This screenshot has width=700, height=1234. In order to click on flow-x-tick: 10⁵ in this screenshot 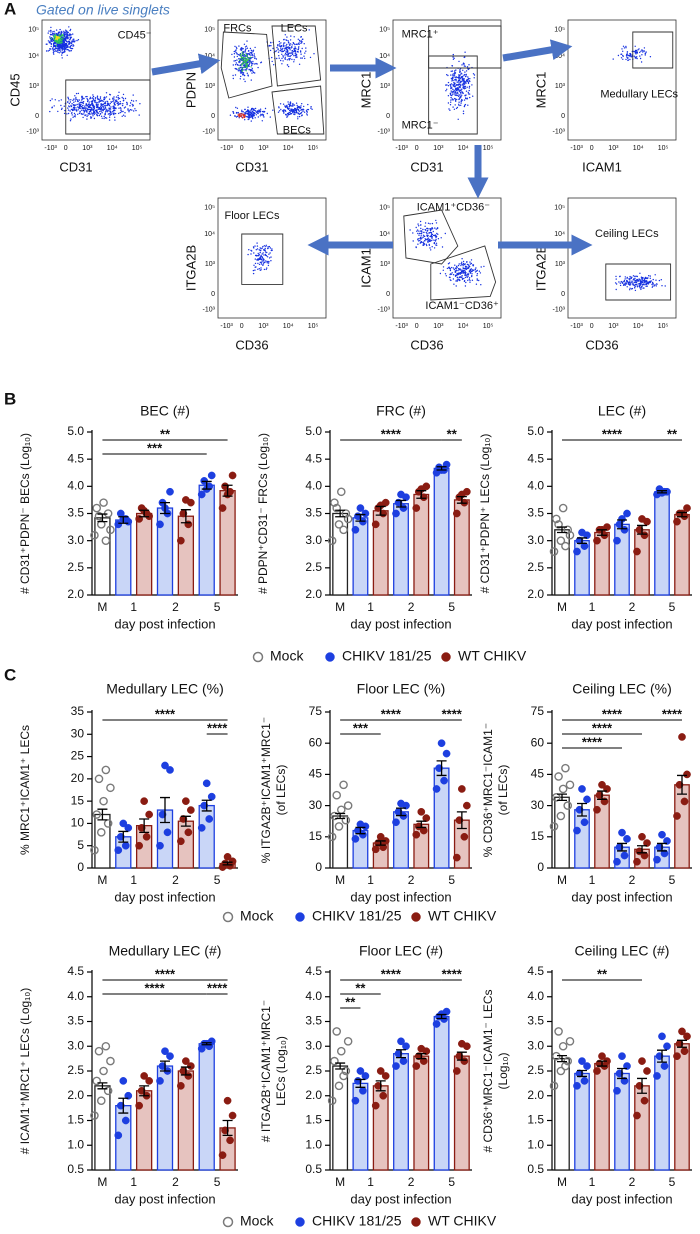, I will do `click(313, 326)`.